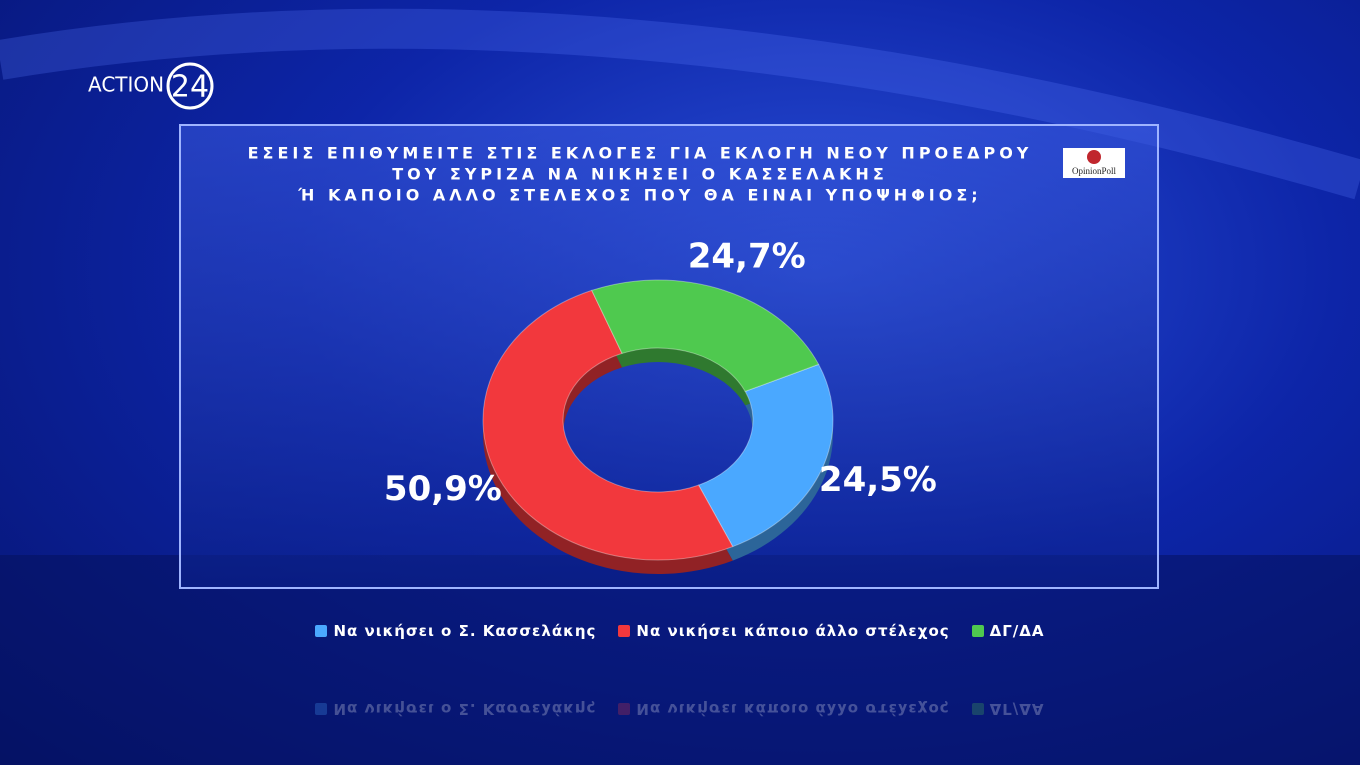  Describe the element at coordinates (126, 85) in the screenshot. I see `logo-text: ACTION` at that location.